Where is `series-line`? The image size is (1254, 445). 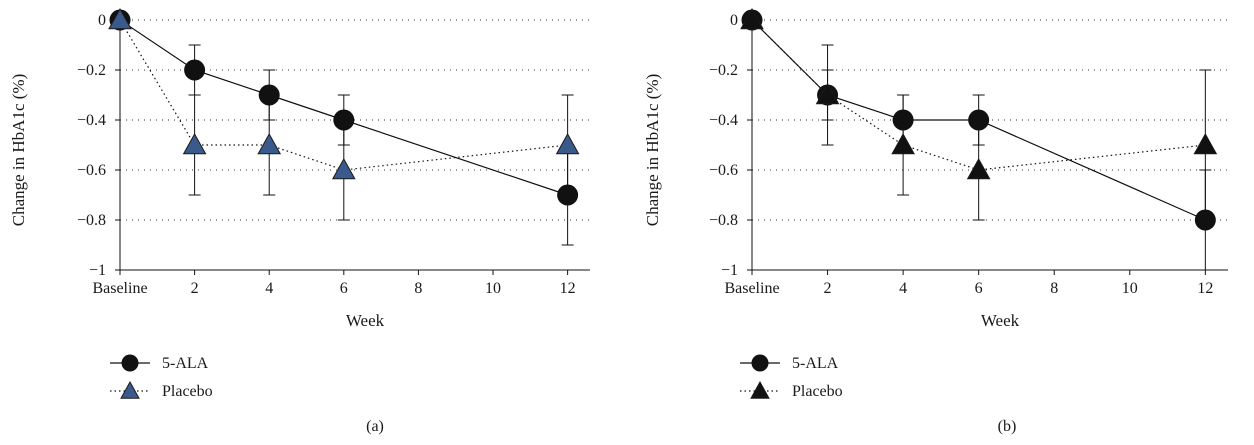 series-line is located at coordinates (343, 95).